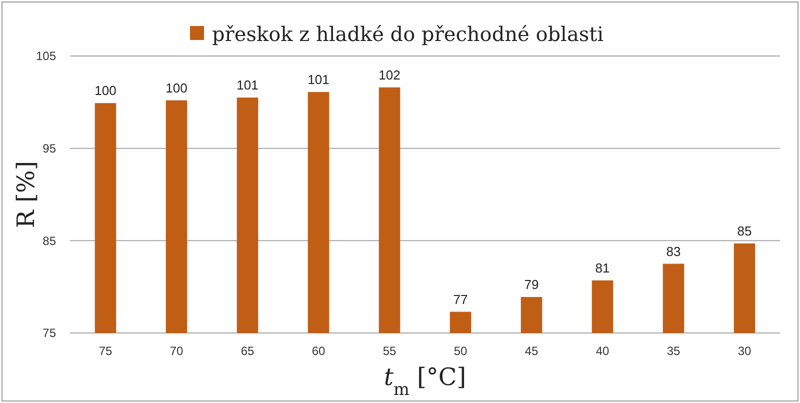 The height and width of the screenshot is (403, 800). What do you see at coordinates (745, 351) in the screenshot?
I see `x-tick-label: 30` at bounding box center [745, 351].